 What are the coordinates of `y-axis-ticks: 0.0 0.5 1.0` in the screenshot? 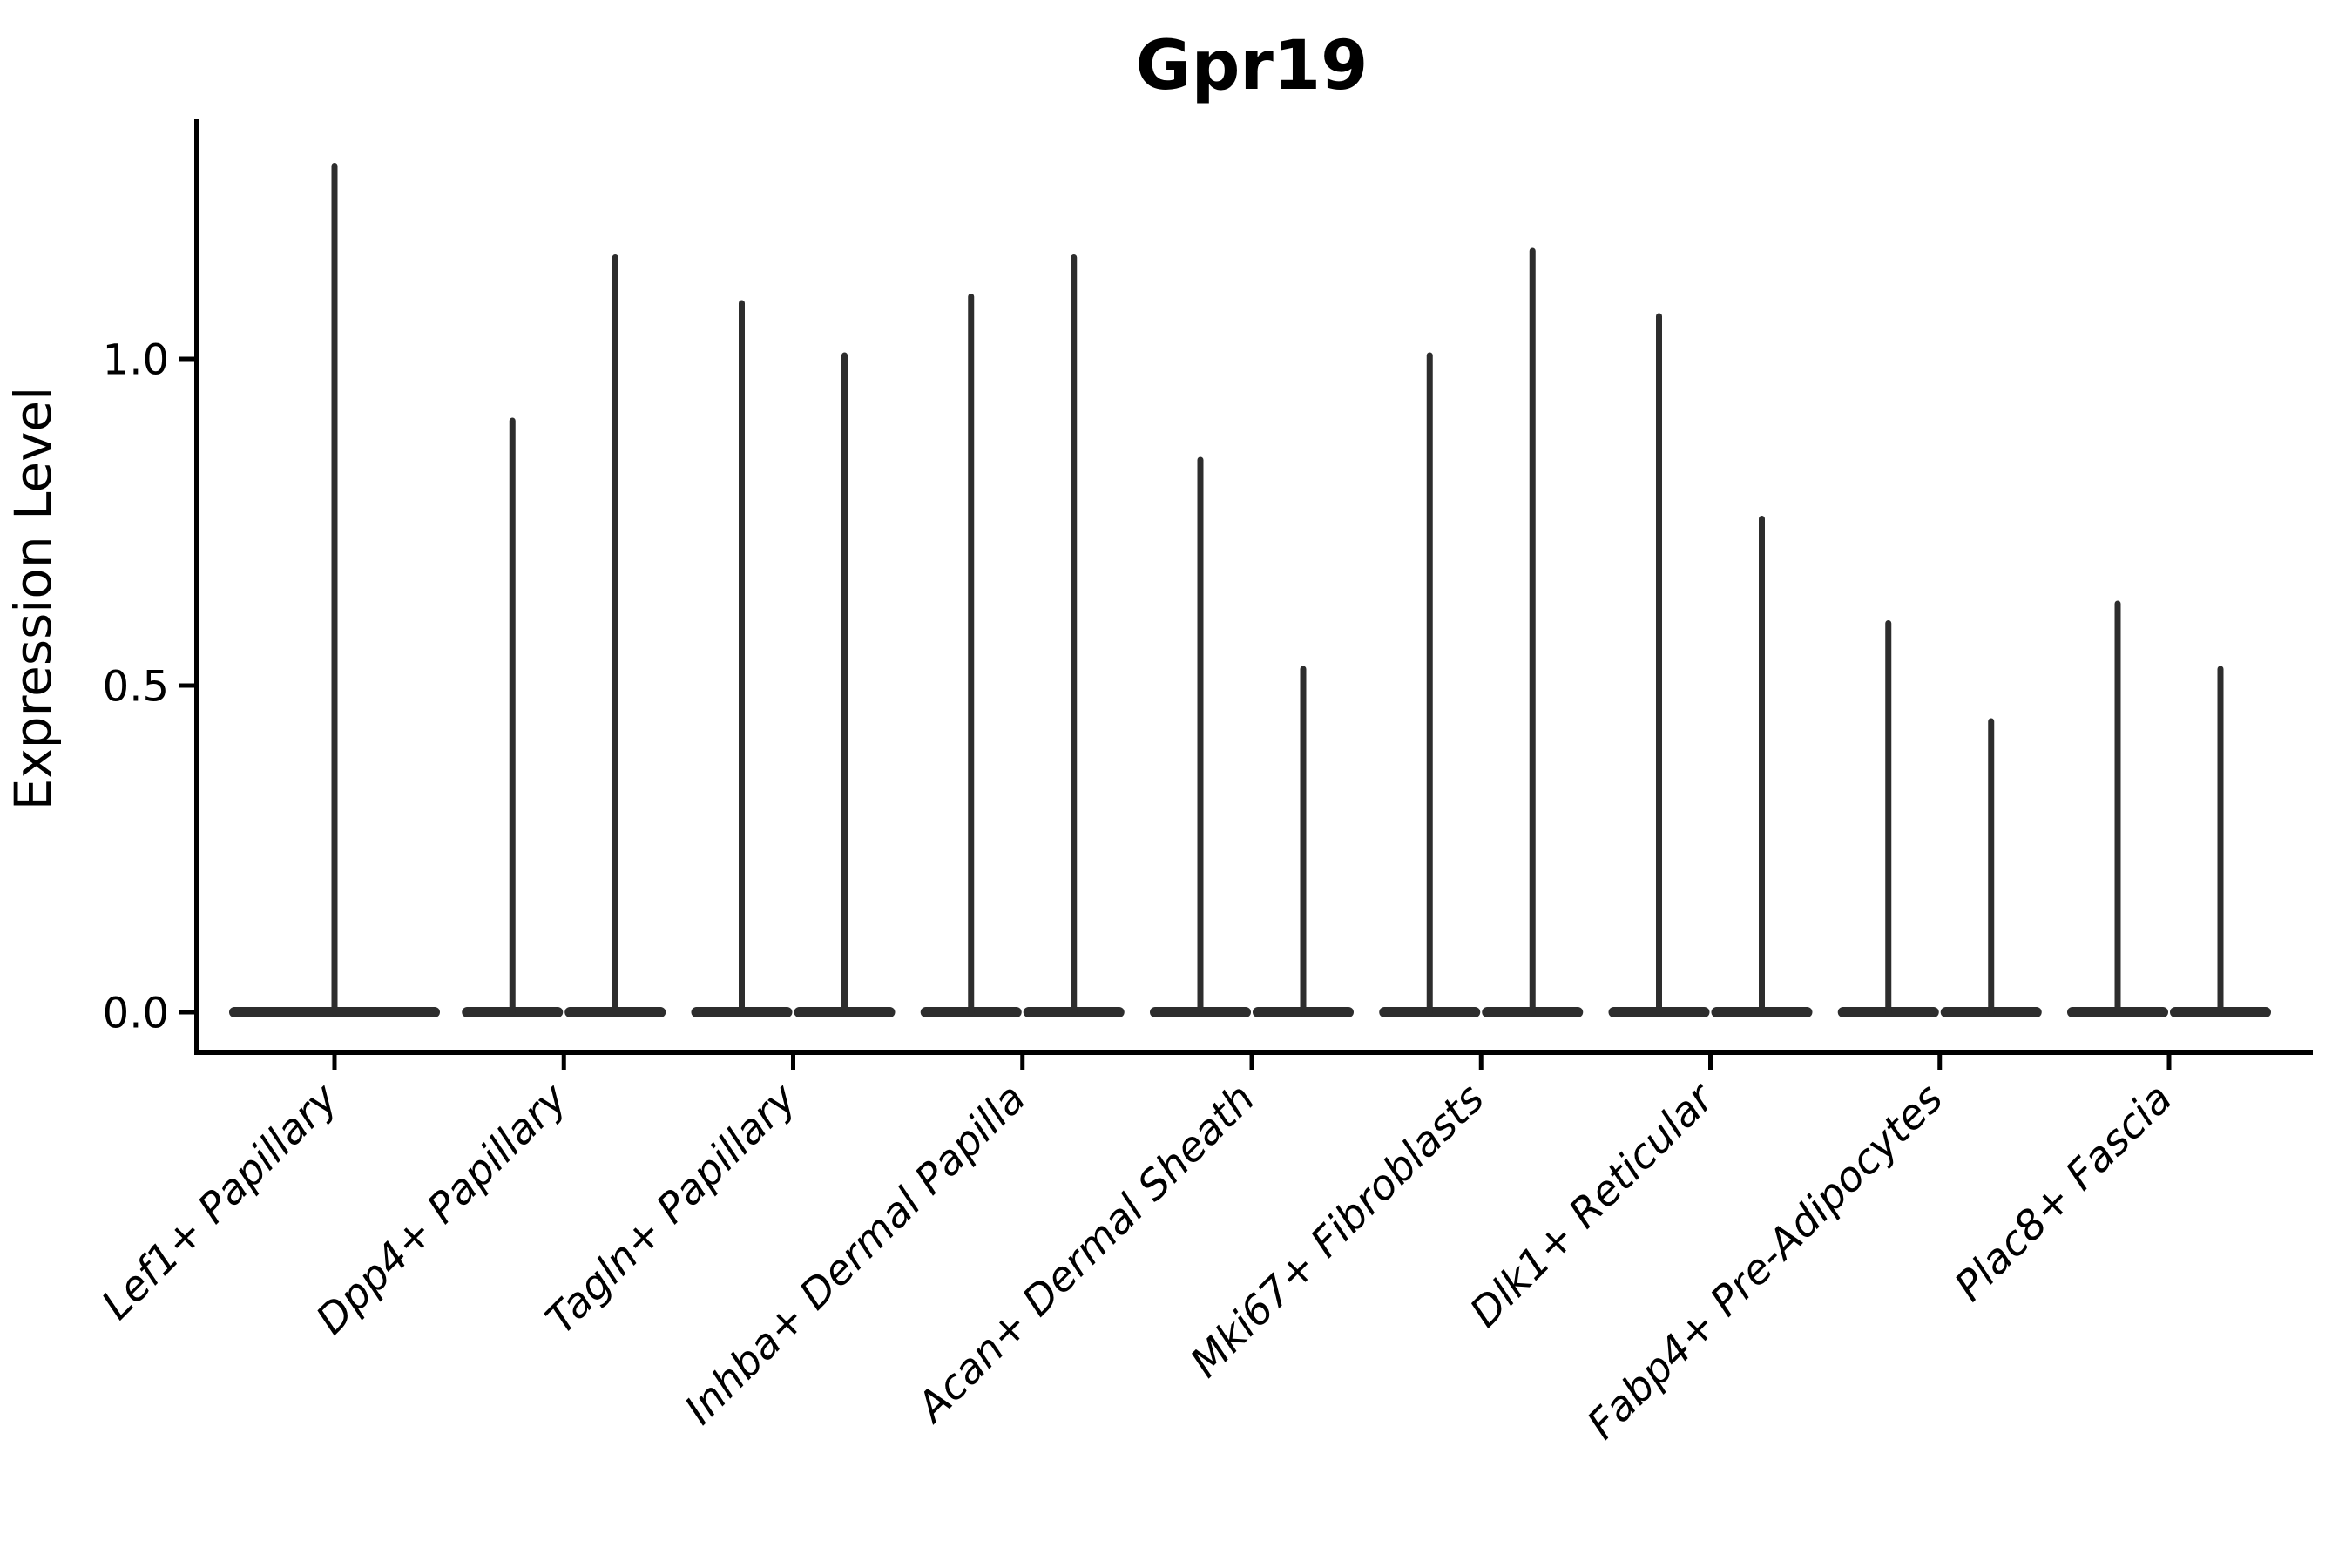 It's located at (150, 686).